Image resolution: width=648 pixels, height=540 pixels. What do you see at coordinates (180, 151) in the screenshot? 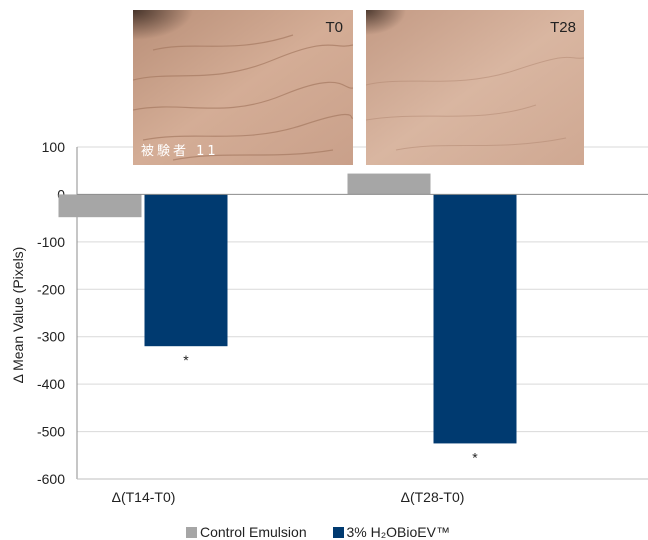
I see `subject-label: 被験者 11` at bounding box center [180, 151].